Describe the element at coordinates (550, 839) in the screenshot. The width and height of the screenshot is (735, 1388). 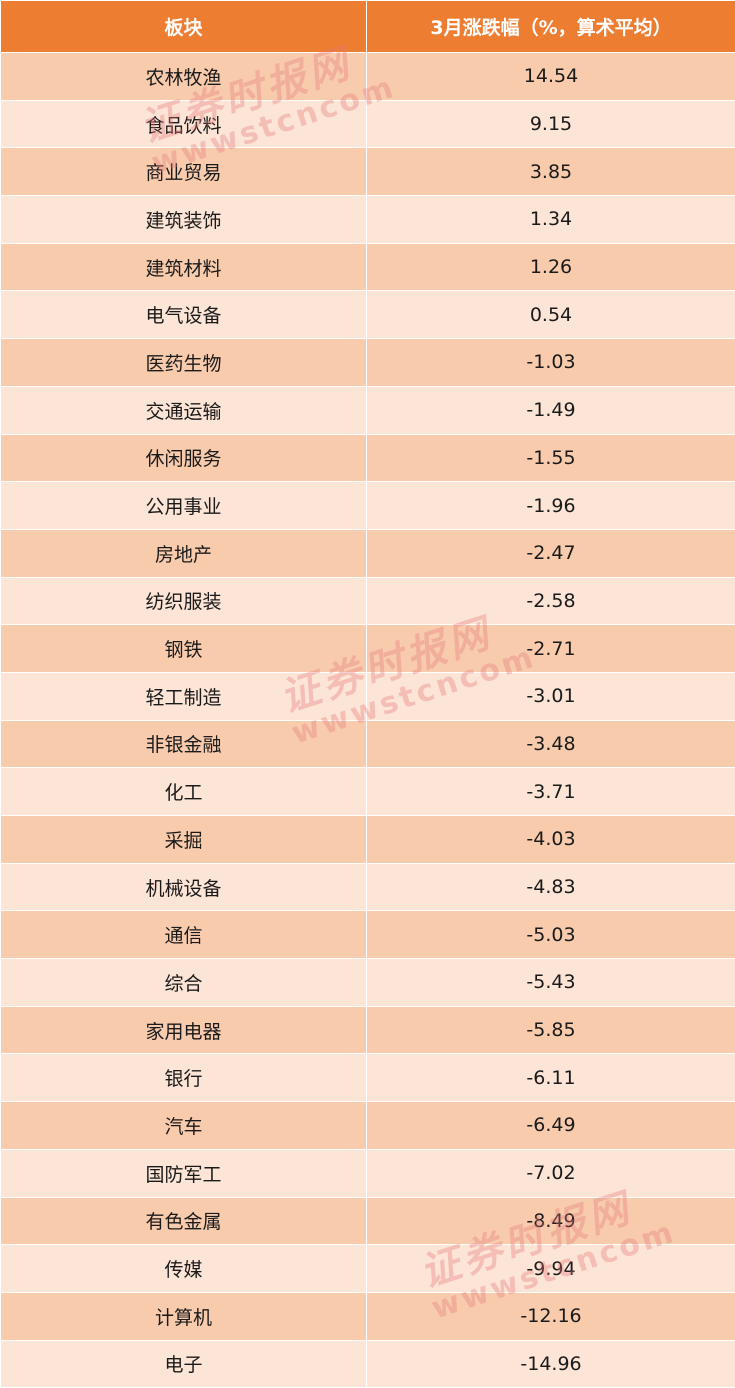
I see `cell-change: -4.03` at that location.